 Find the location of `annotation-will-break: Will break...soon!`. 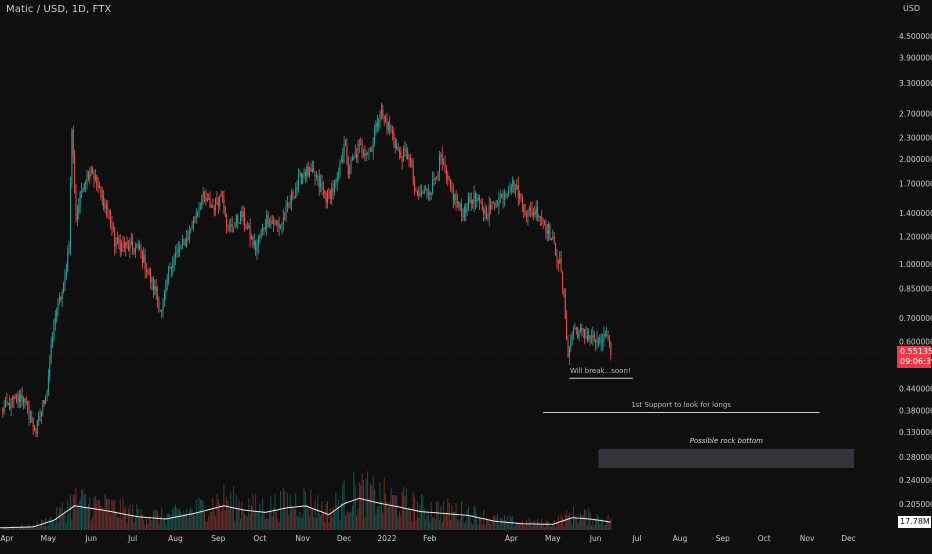

annotation-will-break: Will break...soon! is located at coordinates (600, 371).